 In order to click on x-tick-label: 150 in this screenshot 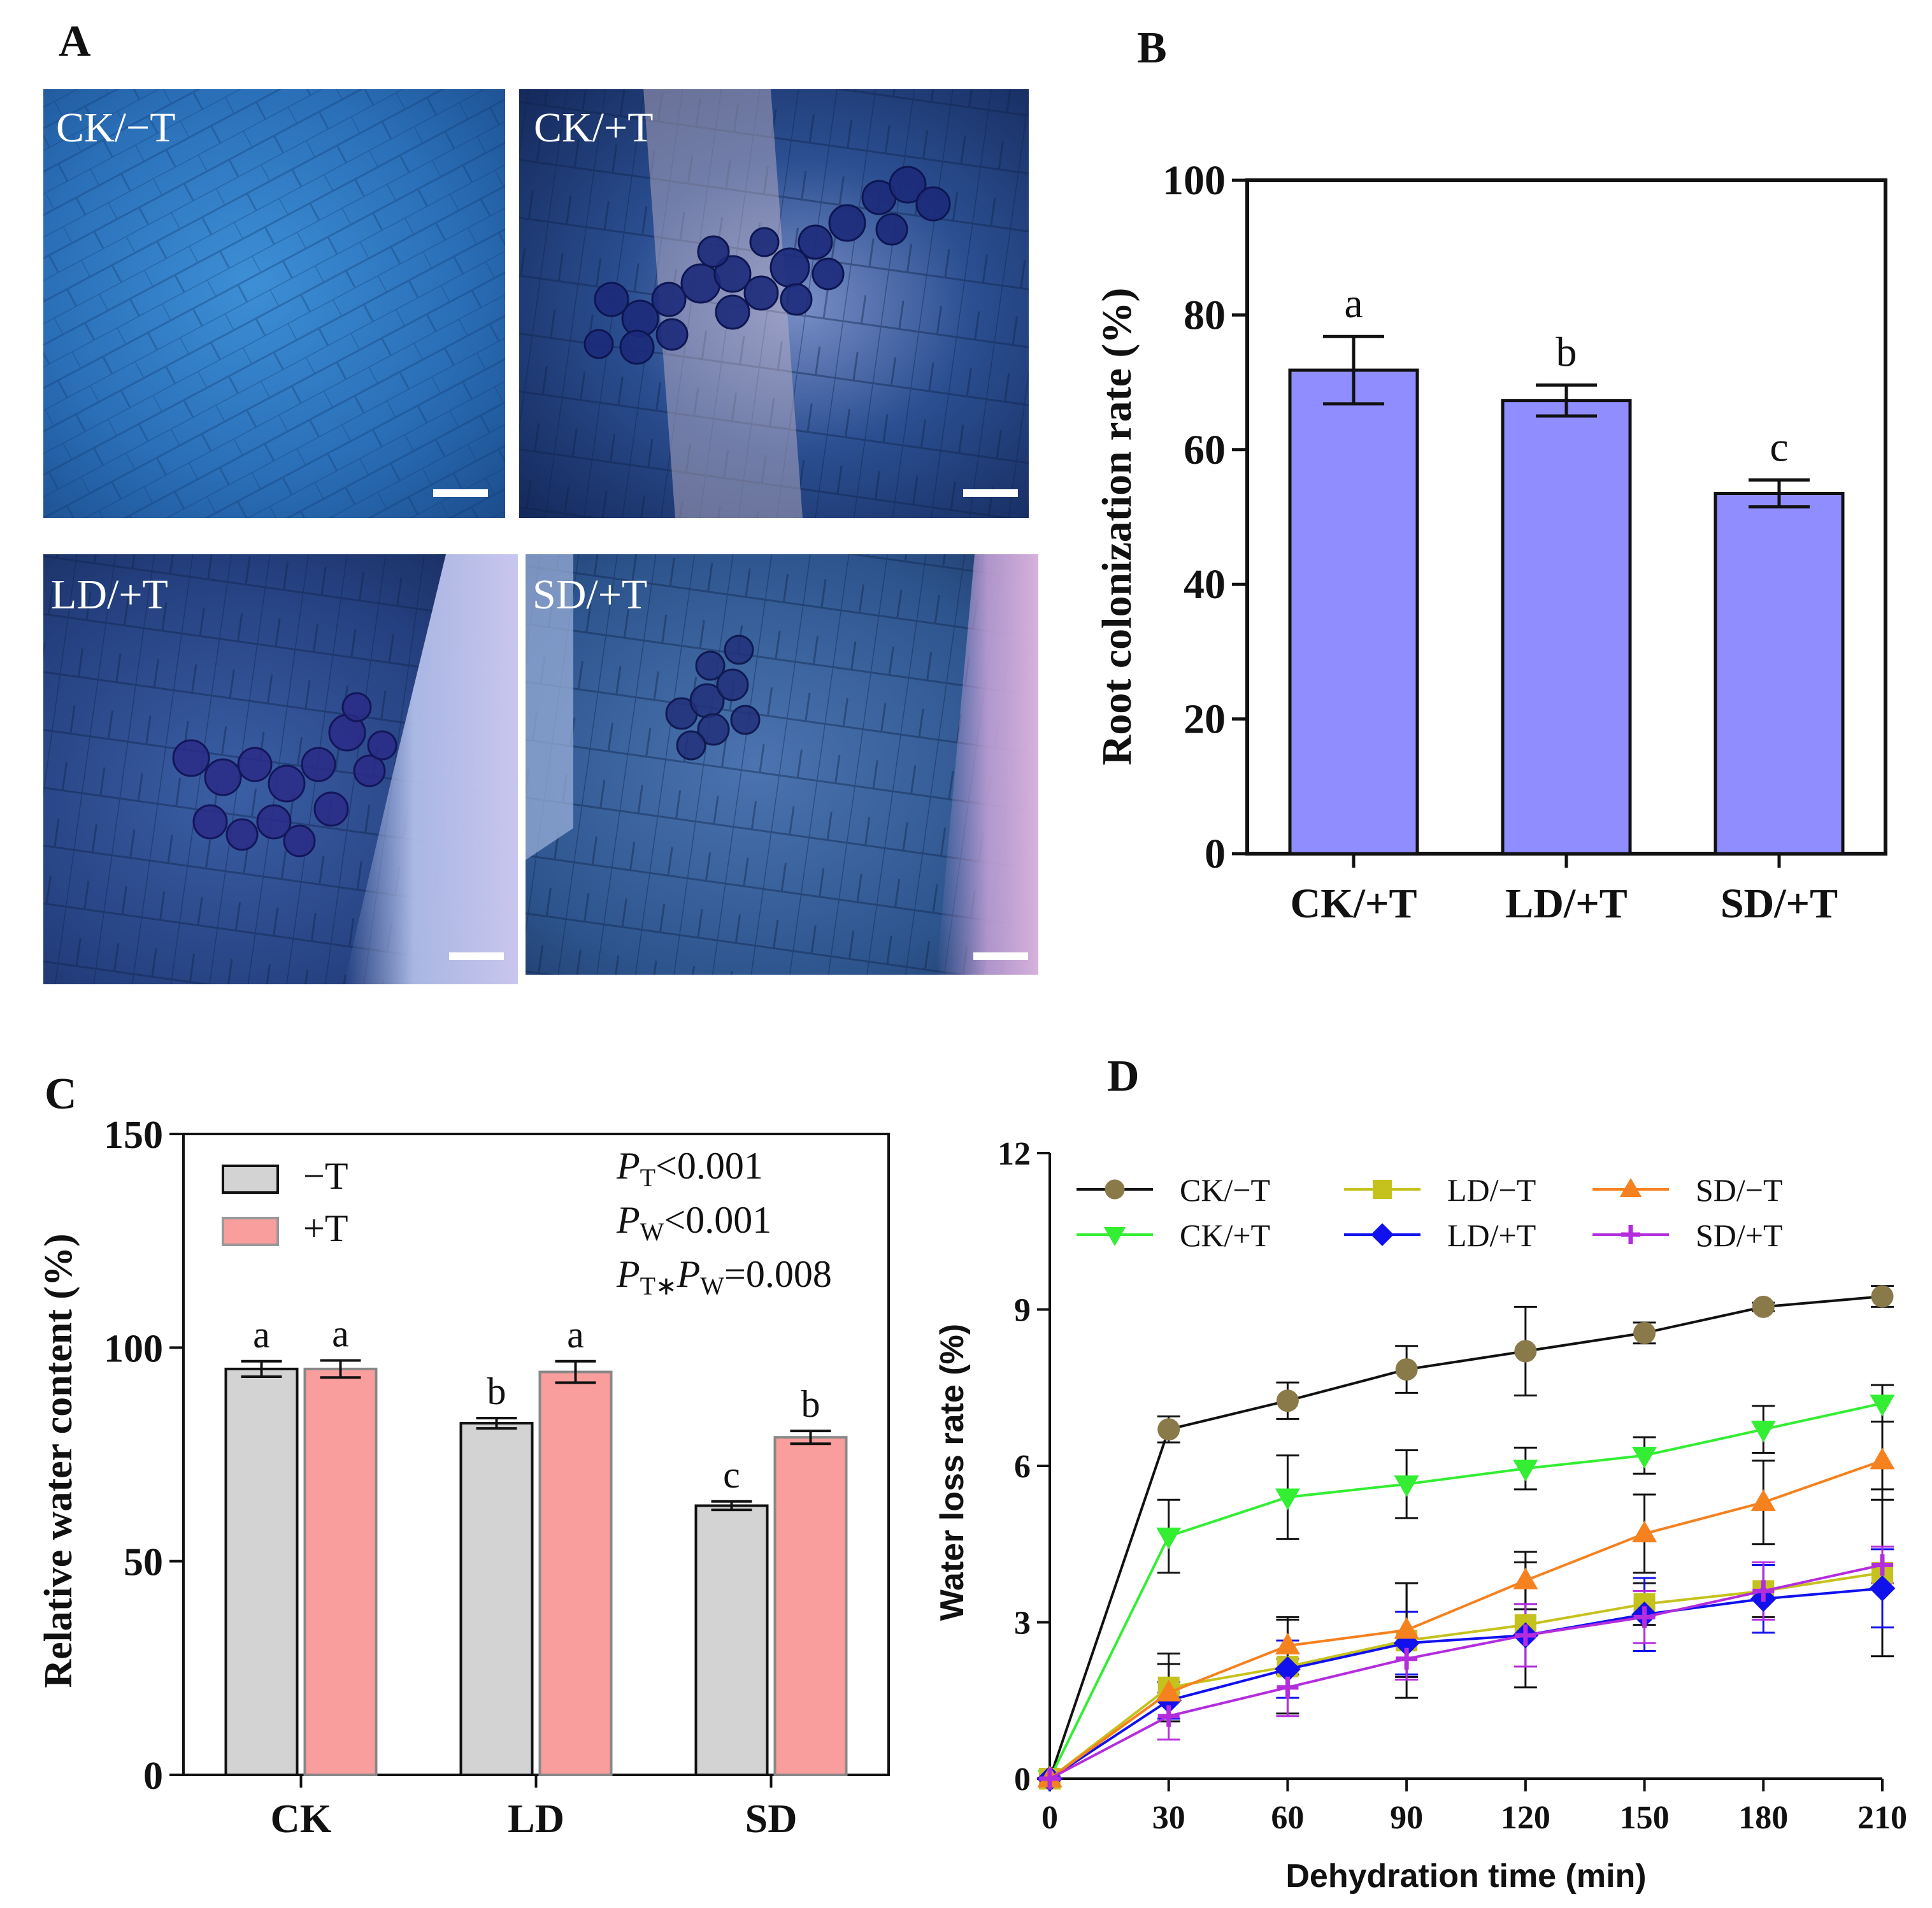, I will do `click(1645, 1818)`.